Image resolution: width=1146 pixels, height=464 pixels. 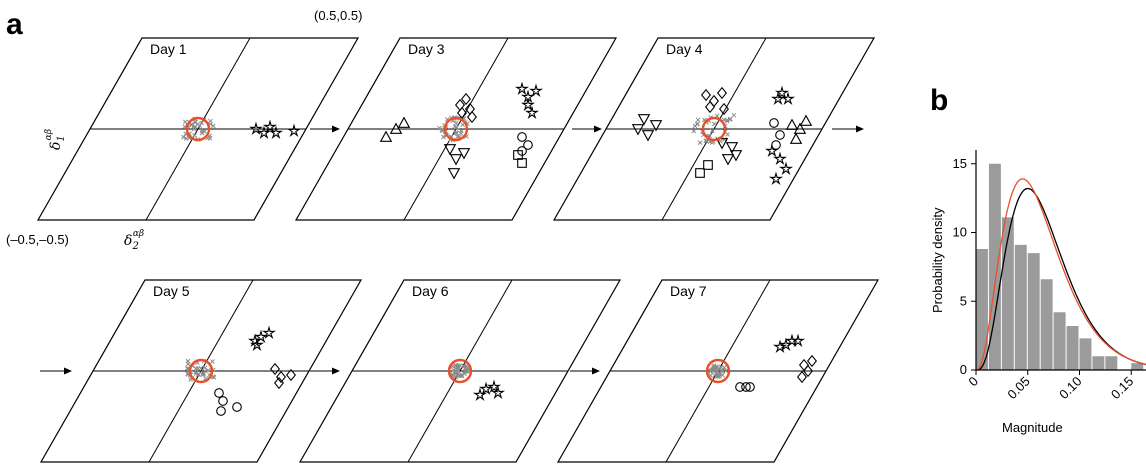 I want to click on day-label: Day 4, so click(x=684, y=49).